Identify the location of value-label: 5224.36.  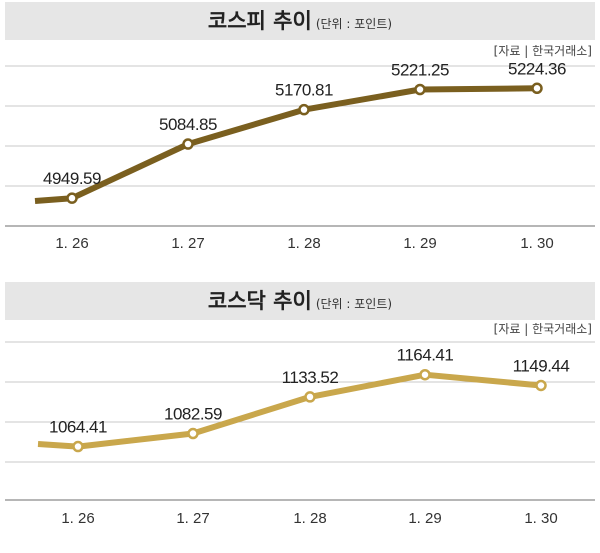
(537, 68).